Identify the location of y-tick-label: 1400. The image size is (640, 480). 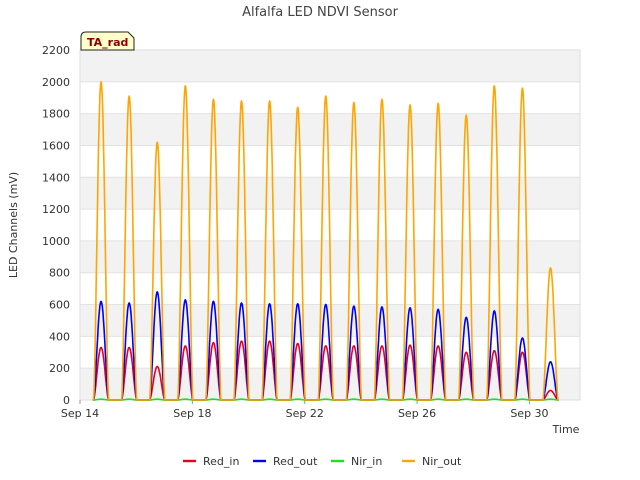
(56, 177).